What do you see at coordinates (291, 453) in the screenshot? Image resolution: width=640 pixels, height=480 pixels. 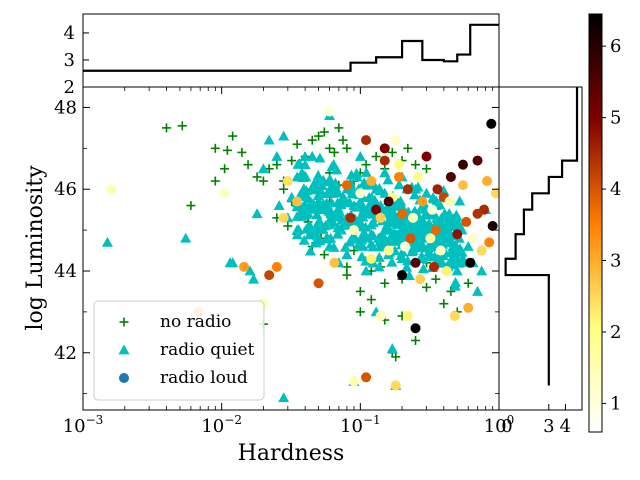 I see `x-axis-label: Hardness` at bounding box center [291, 453].